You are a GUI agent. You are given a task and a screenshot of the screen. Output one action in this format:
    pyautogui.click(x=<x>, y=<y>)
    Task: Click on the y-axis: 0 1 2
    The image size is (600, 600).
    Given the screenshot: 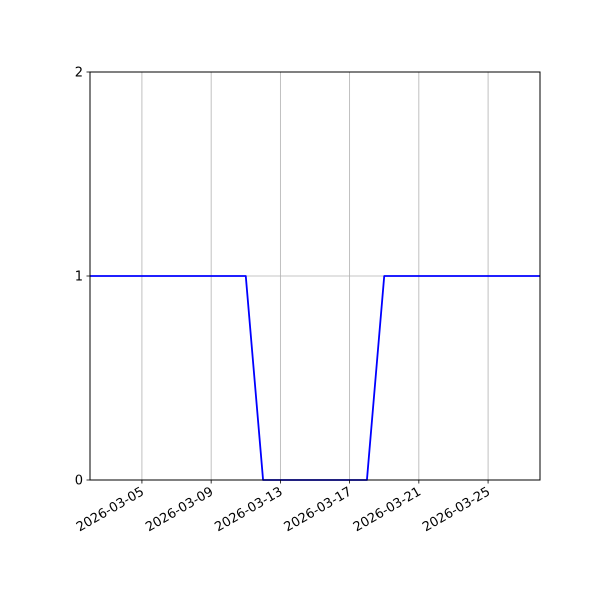 What is the action you would take?
    pyautogui.click(x=82, y=277)
    